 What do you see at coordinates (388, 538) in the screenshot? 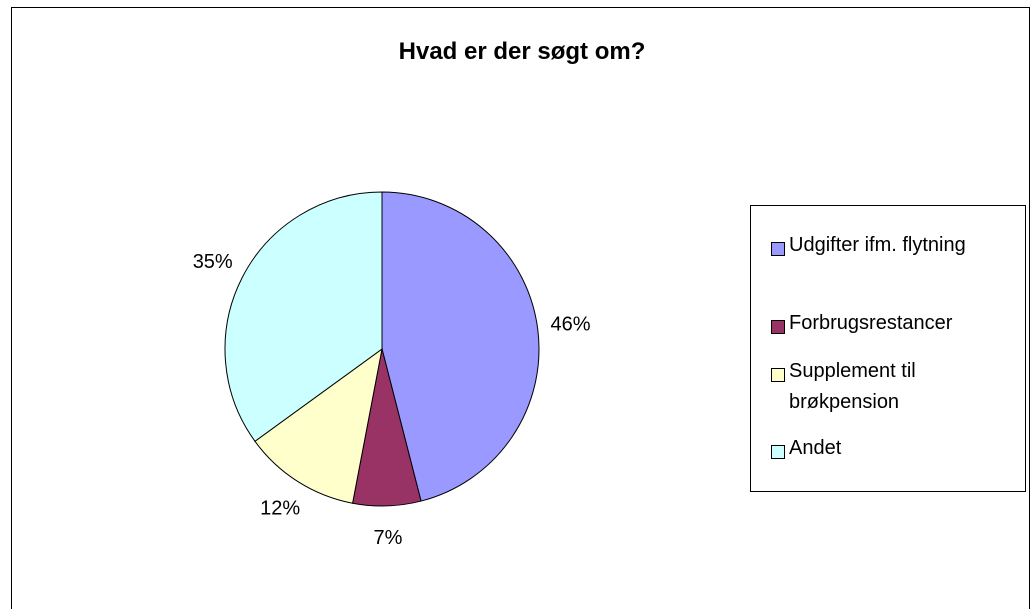
I see `data-label: 7%` at bounding box center [388, 538].